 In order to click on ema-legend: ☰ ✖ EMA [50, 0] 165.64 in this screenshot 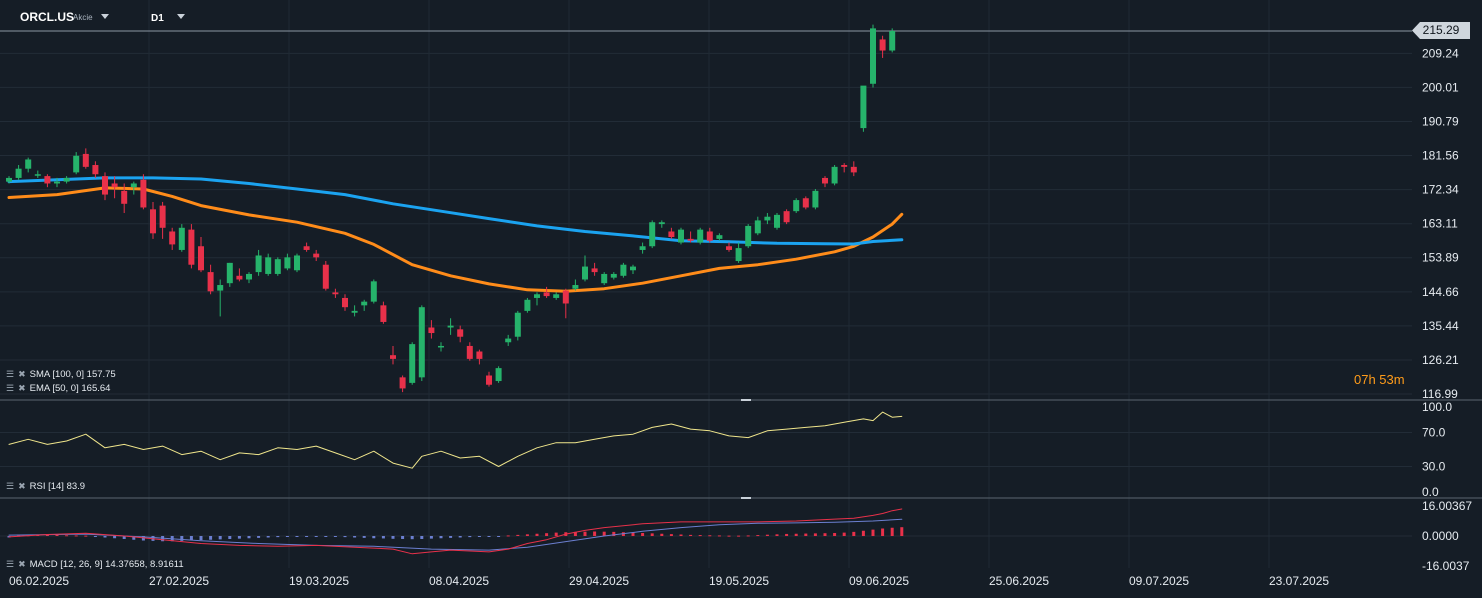, I will do `click(58, 388)`.